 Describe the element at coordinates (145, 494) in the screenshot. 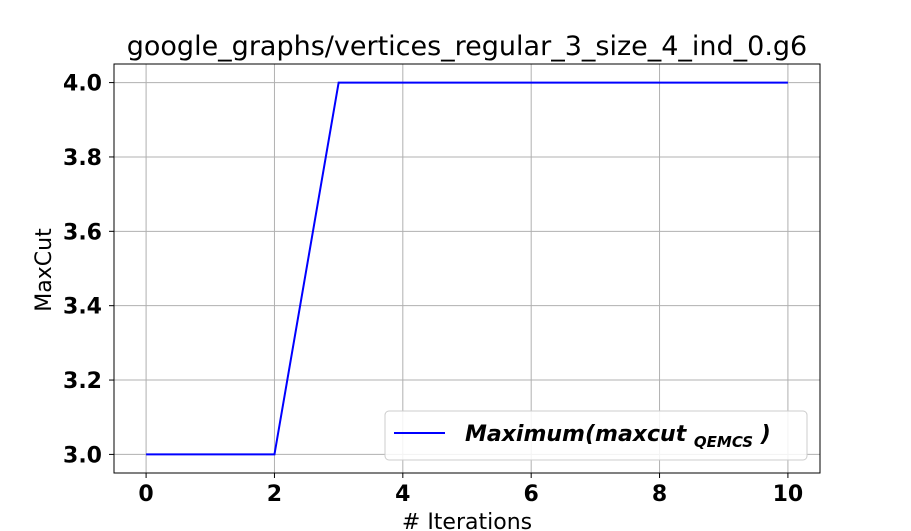

I see `x-tick-label: 0` at that location.